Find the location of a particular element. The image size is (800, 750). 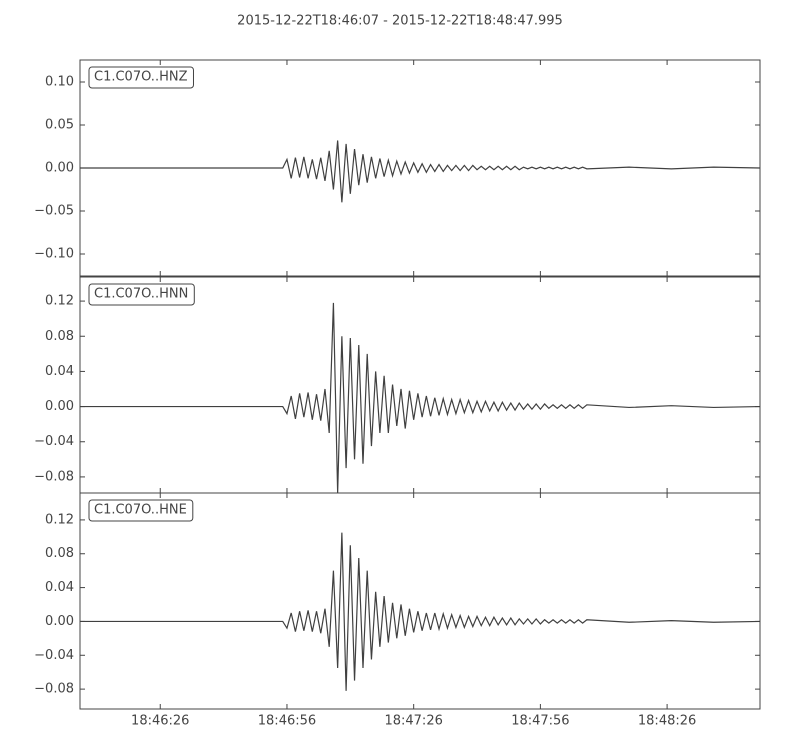

y-tick-label: 0.05 is located at coordinates (59, 125).